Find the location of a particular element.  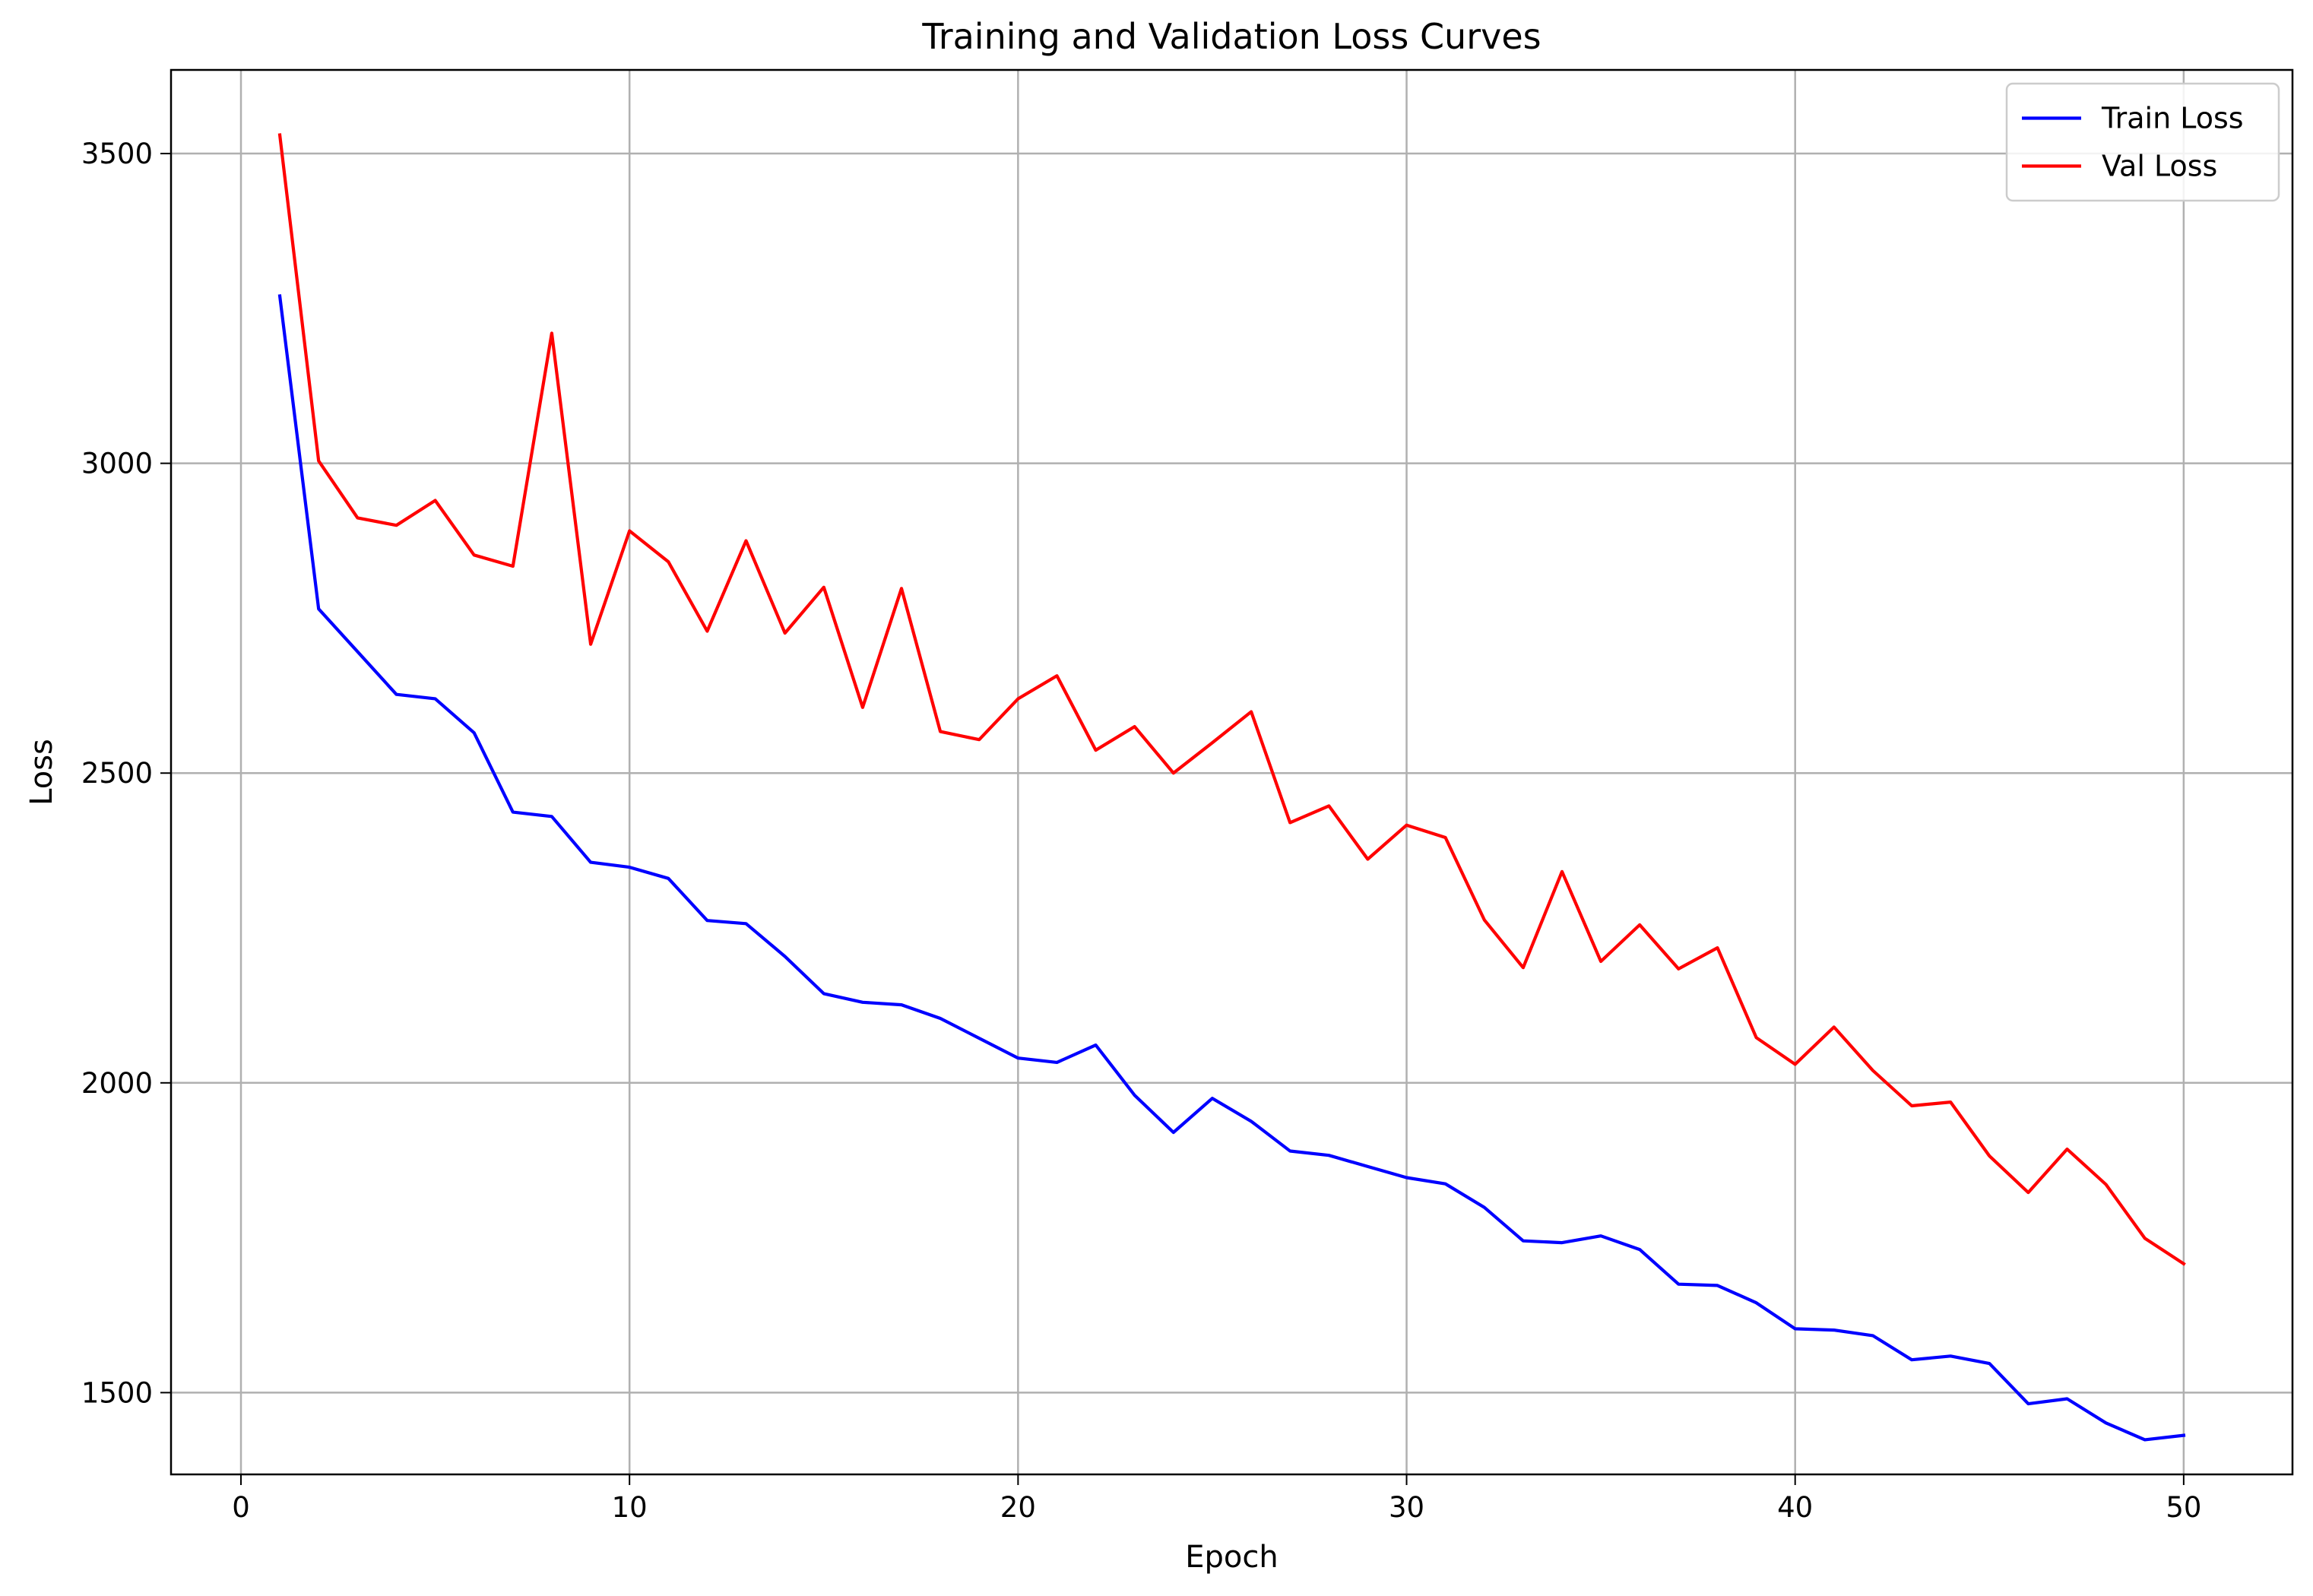

x-axis-title: Epoch is located at coordinates (1231, 1557).